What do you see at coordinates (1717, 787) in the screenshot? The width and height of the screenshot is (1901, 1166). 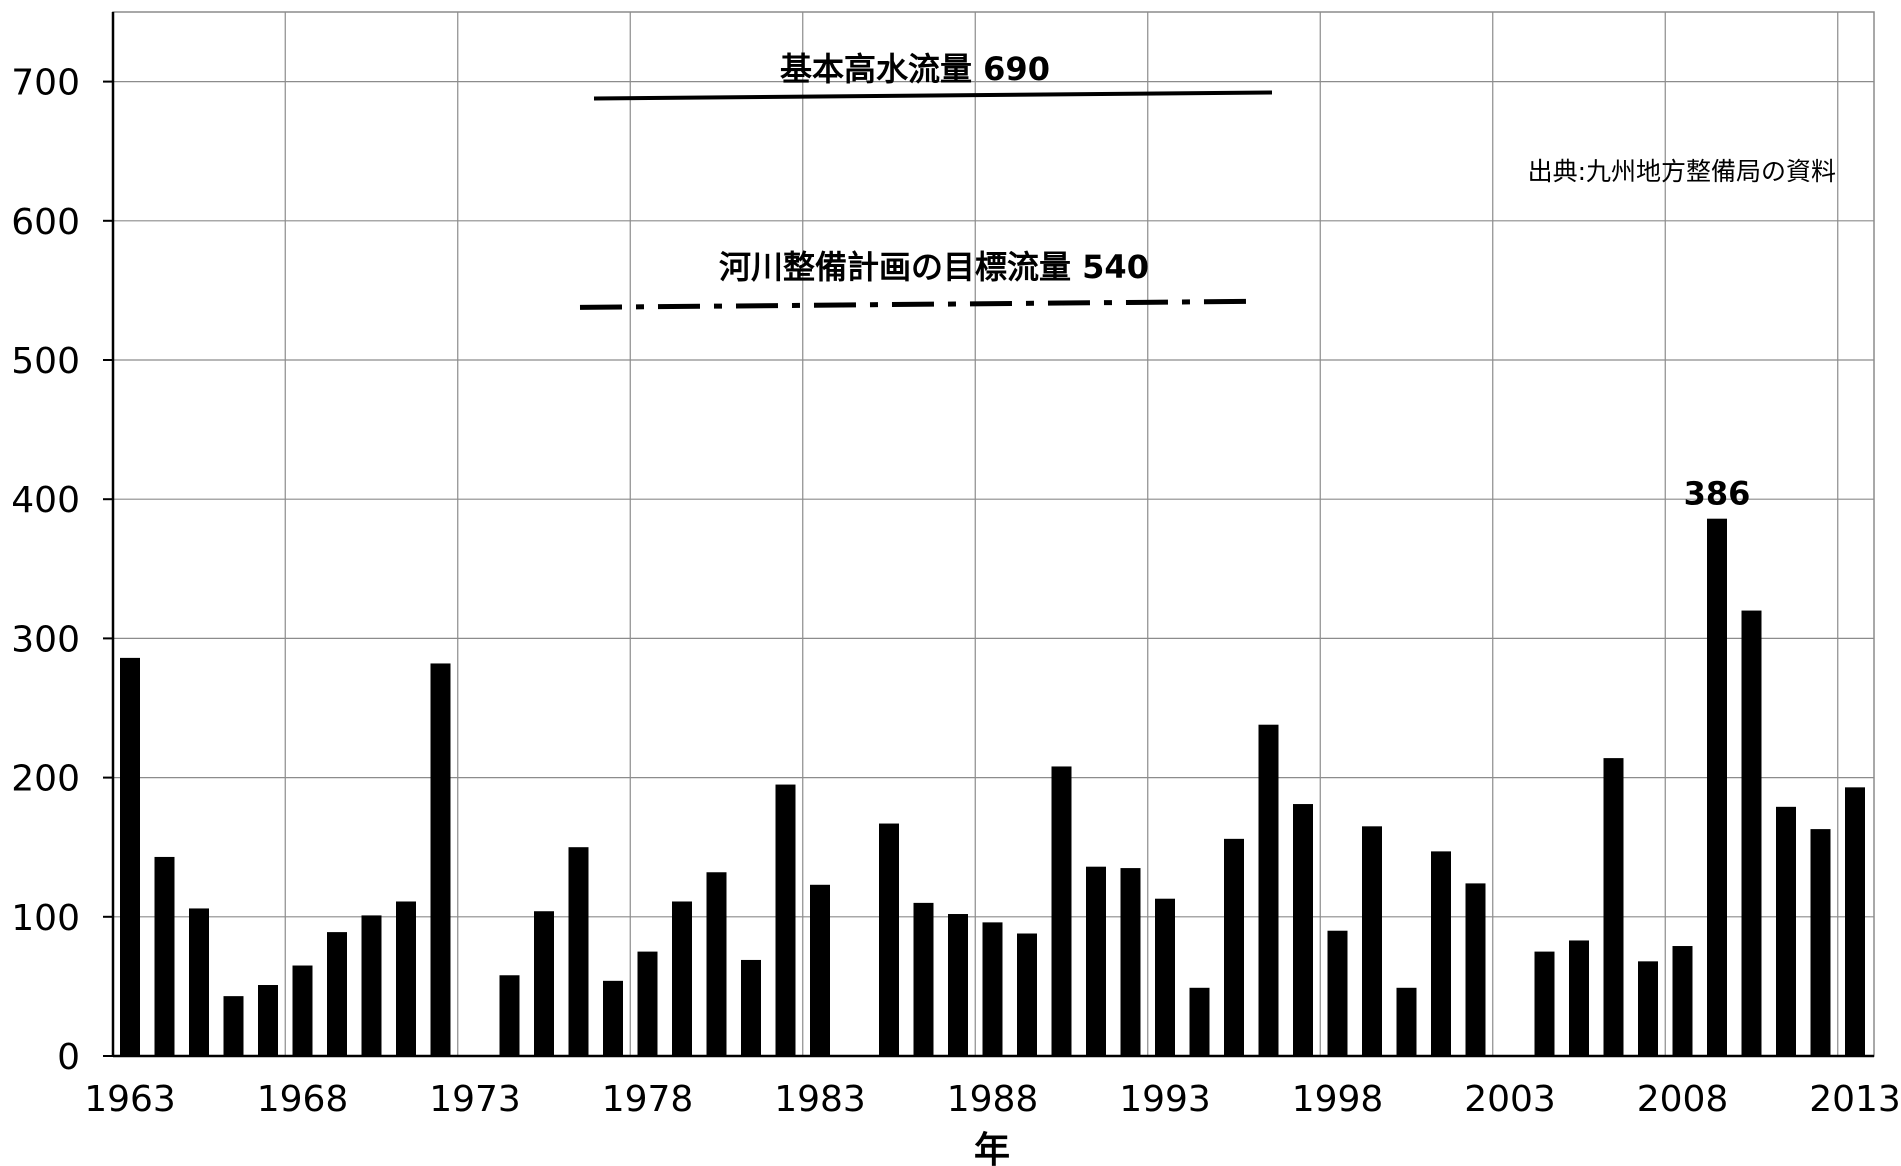 I see `bar-2009` at bounding box center [1717, 787].